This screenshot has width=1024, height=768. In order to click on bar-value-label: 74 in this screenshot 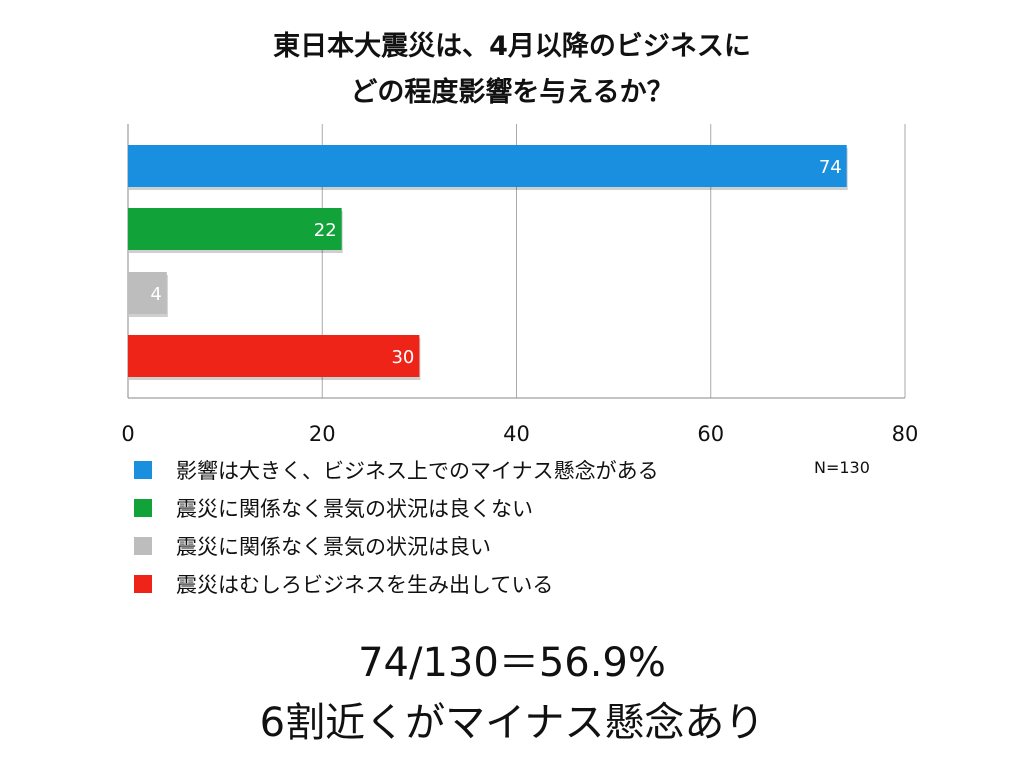, I will do `click(830, 167)`.